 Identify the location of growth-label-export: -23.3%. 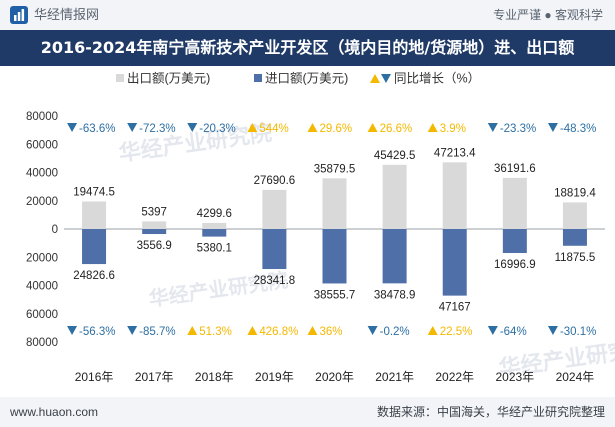
(518, 129).